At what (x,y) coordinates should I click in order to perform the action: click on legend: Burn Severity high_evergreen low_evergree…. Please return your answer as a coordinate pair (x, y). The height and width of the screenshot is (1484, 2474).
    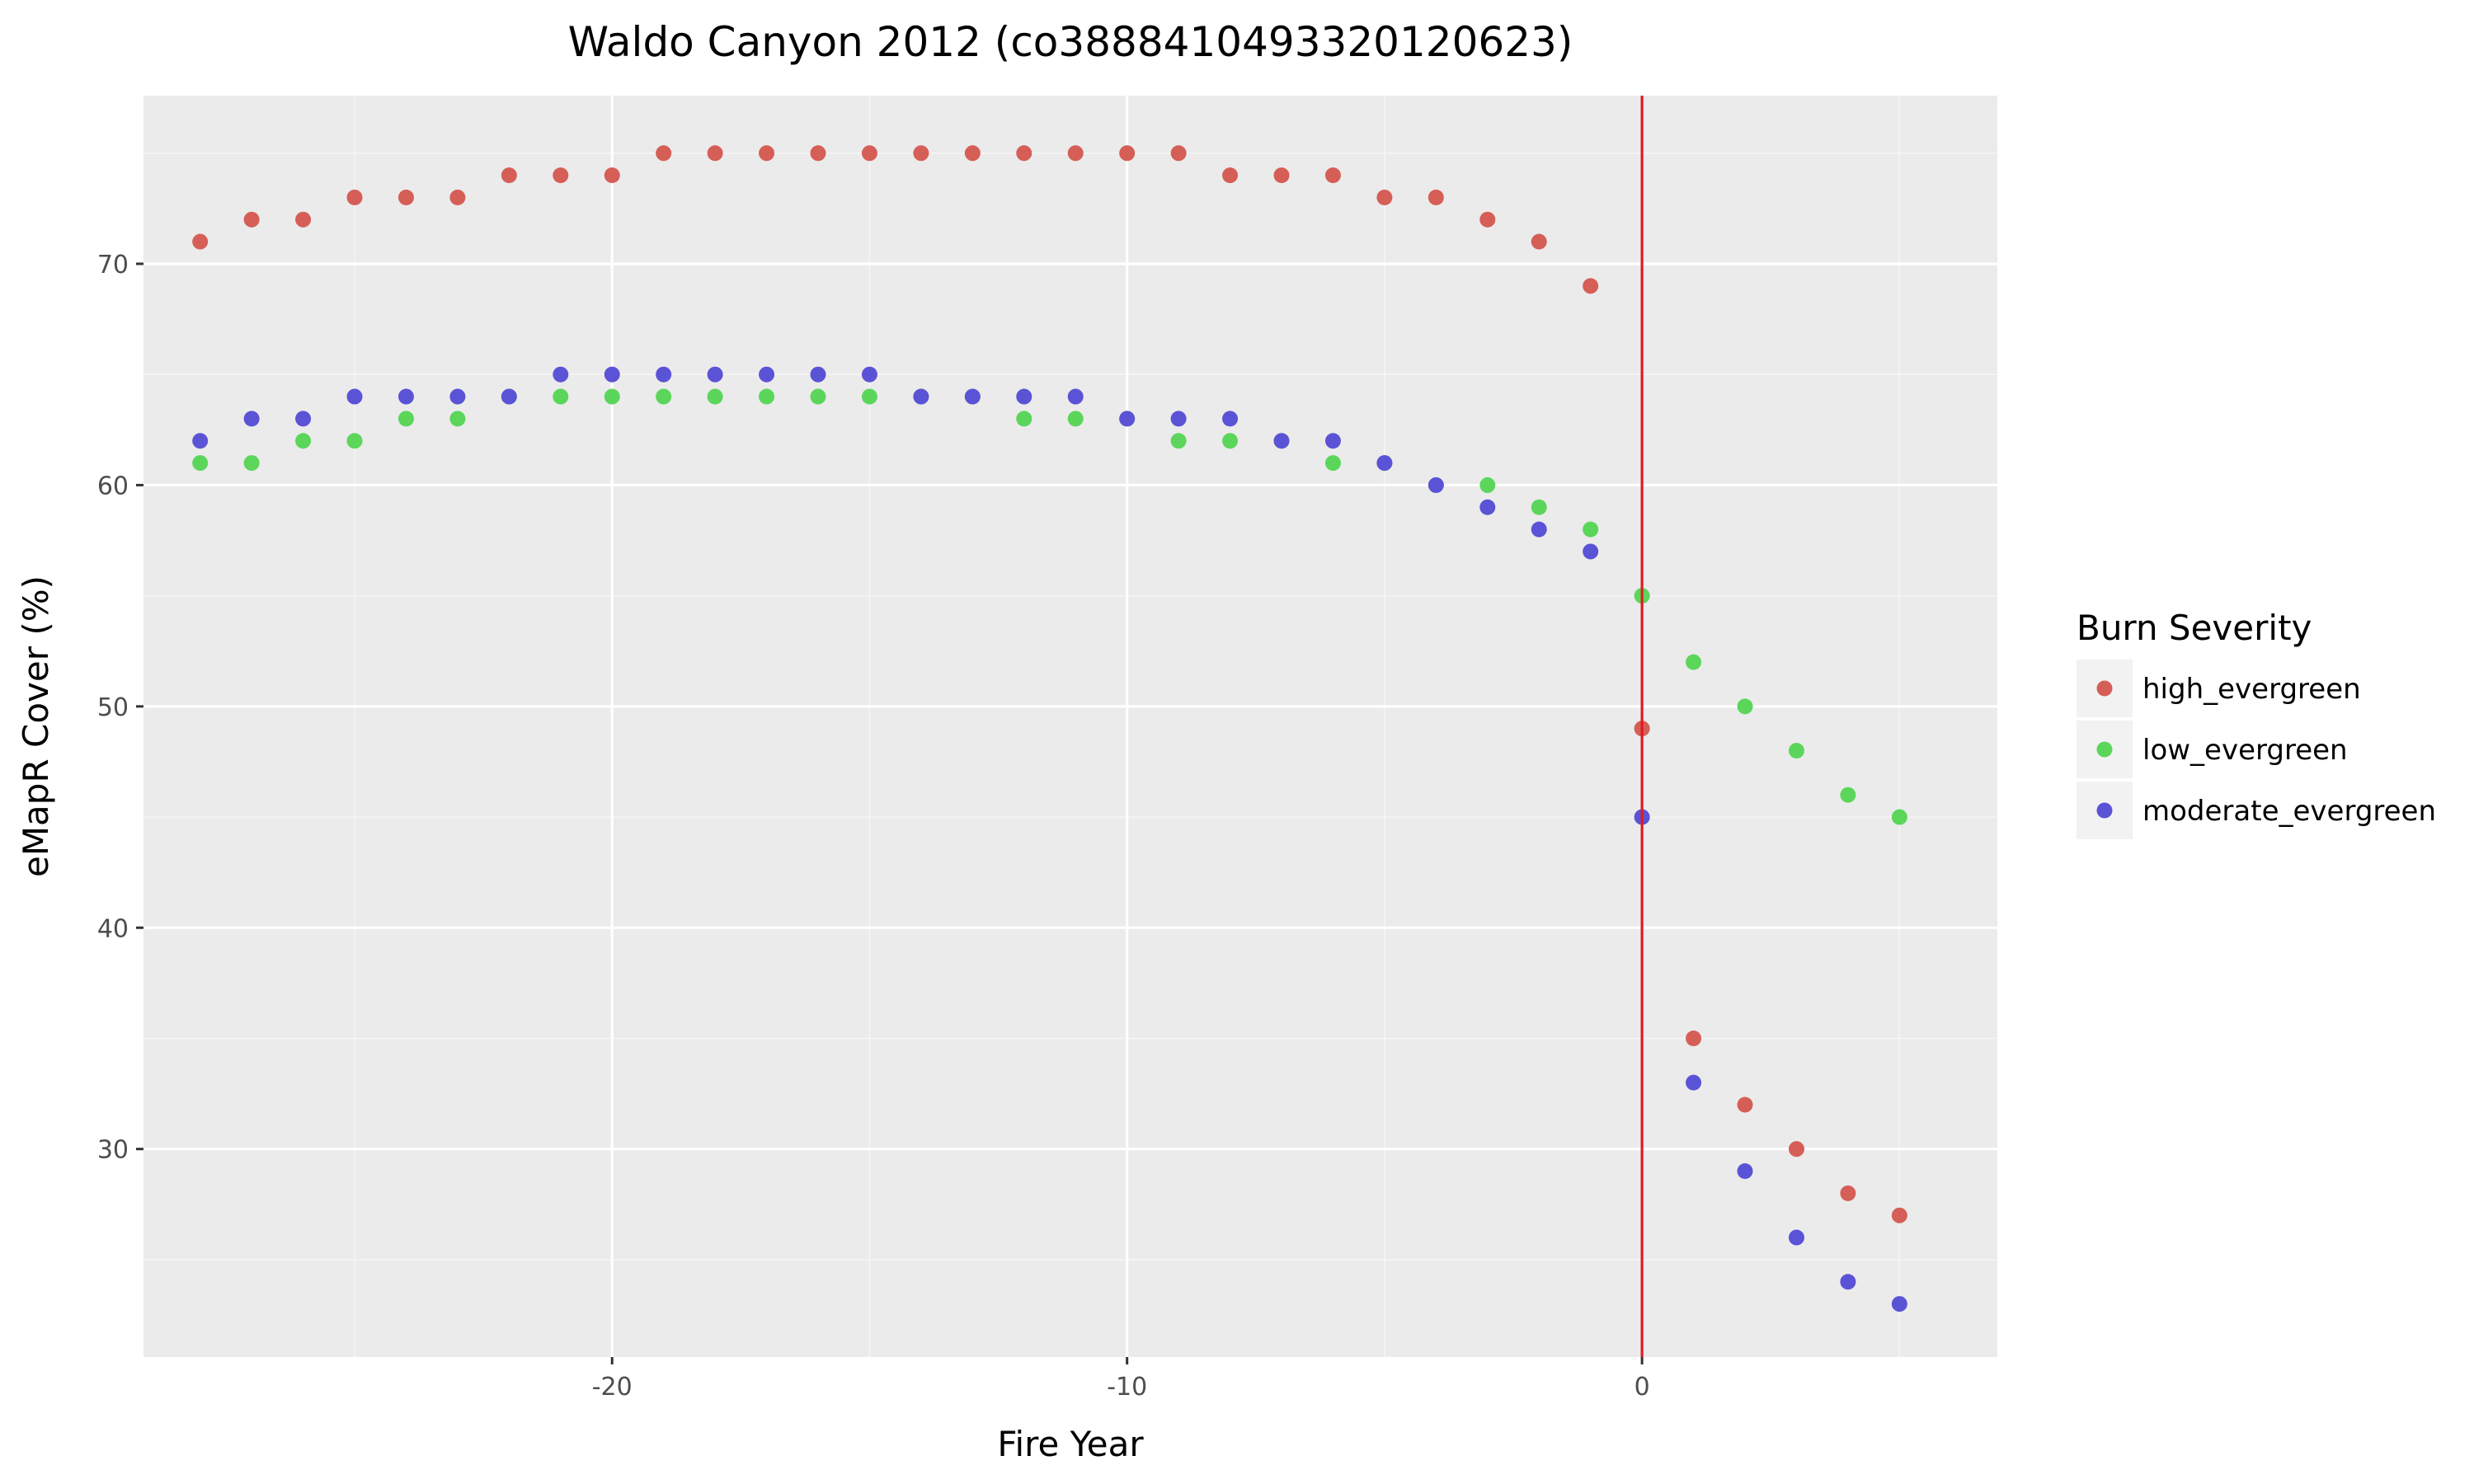
    Looking at the image, I should click on (2256, 723).